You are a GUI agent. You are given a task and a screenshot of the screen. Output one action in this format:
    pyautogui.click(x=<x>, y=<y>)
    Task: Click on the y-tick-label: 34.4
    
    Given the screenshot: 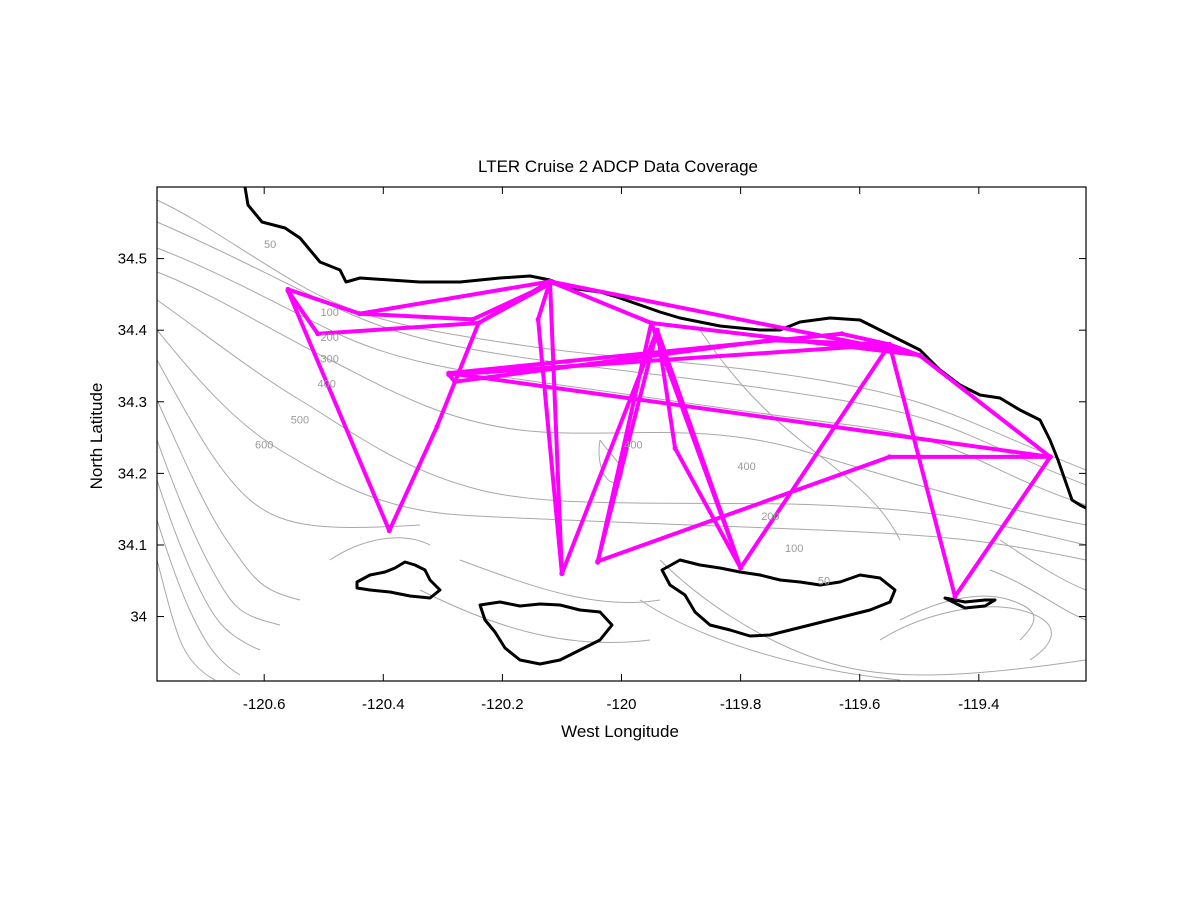 What is the action you would take?
    pyautogui.click(x=132, y=330)
    